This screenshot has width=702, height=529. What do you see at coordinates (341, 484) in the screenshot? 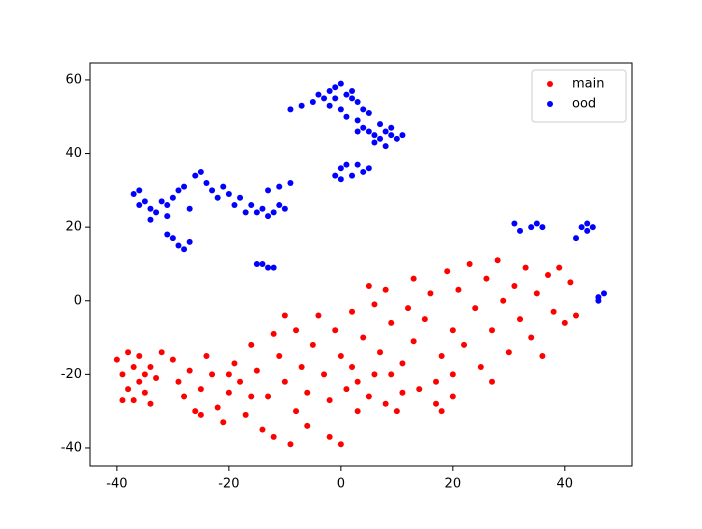
I see `x-tick-label: 0` at bounding box center [341, 484].